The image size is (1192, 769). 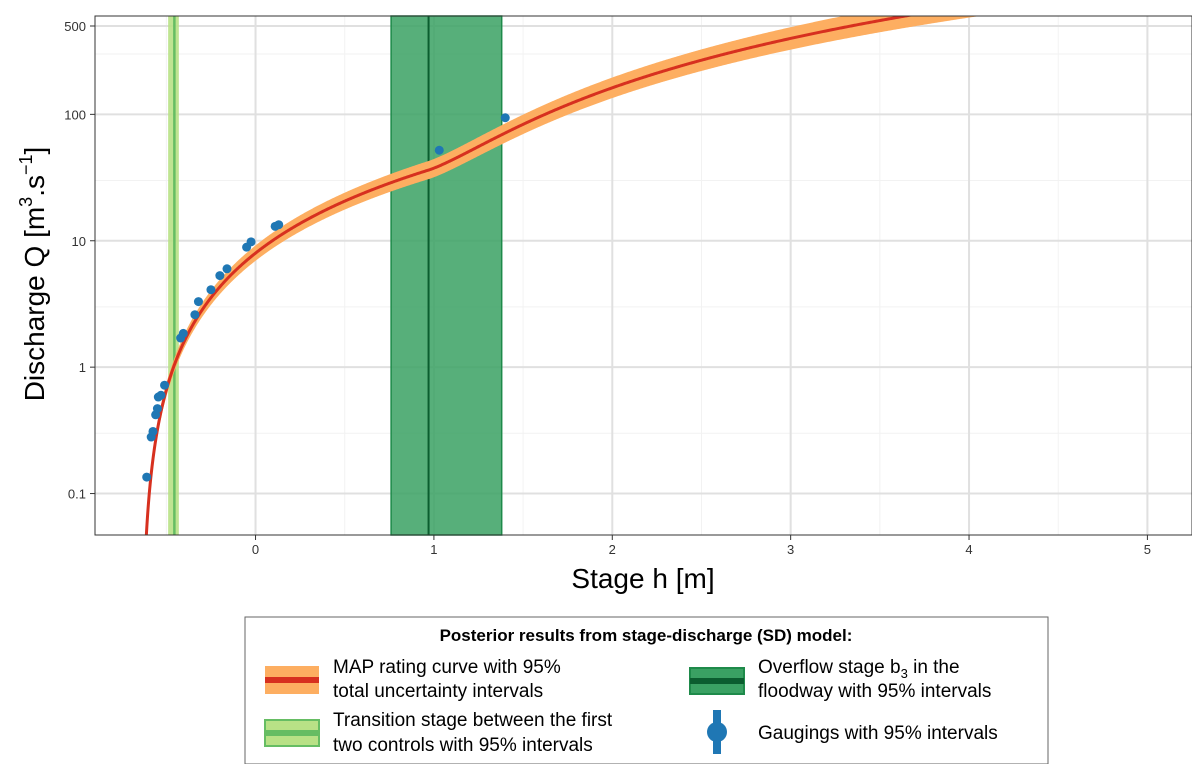 I want to click on x-tick-label: 4, so click(x=968, y=549).